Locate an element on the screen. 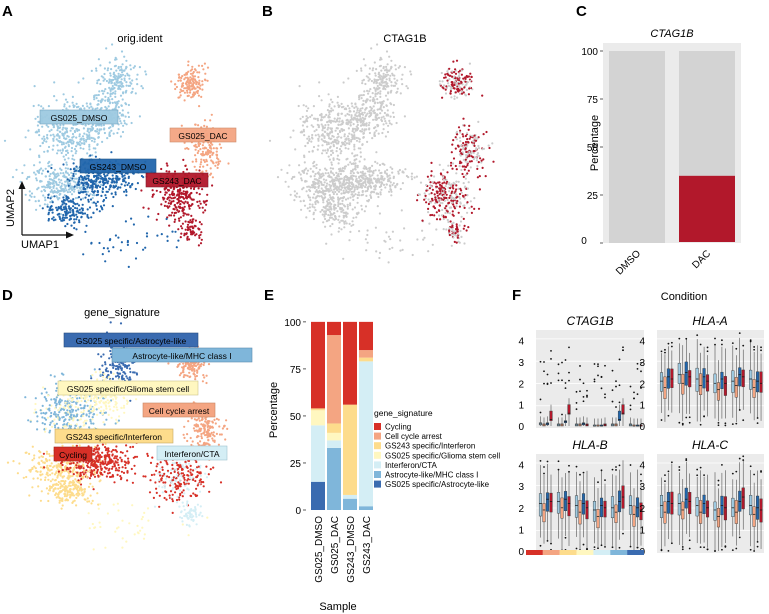  label-interferon-cta: Interferon/CTA is located at coordinates (191, 454).